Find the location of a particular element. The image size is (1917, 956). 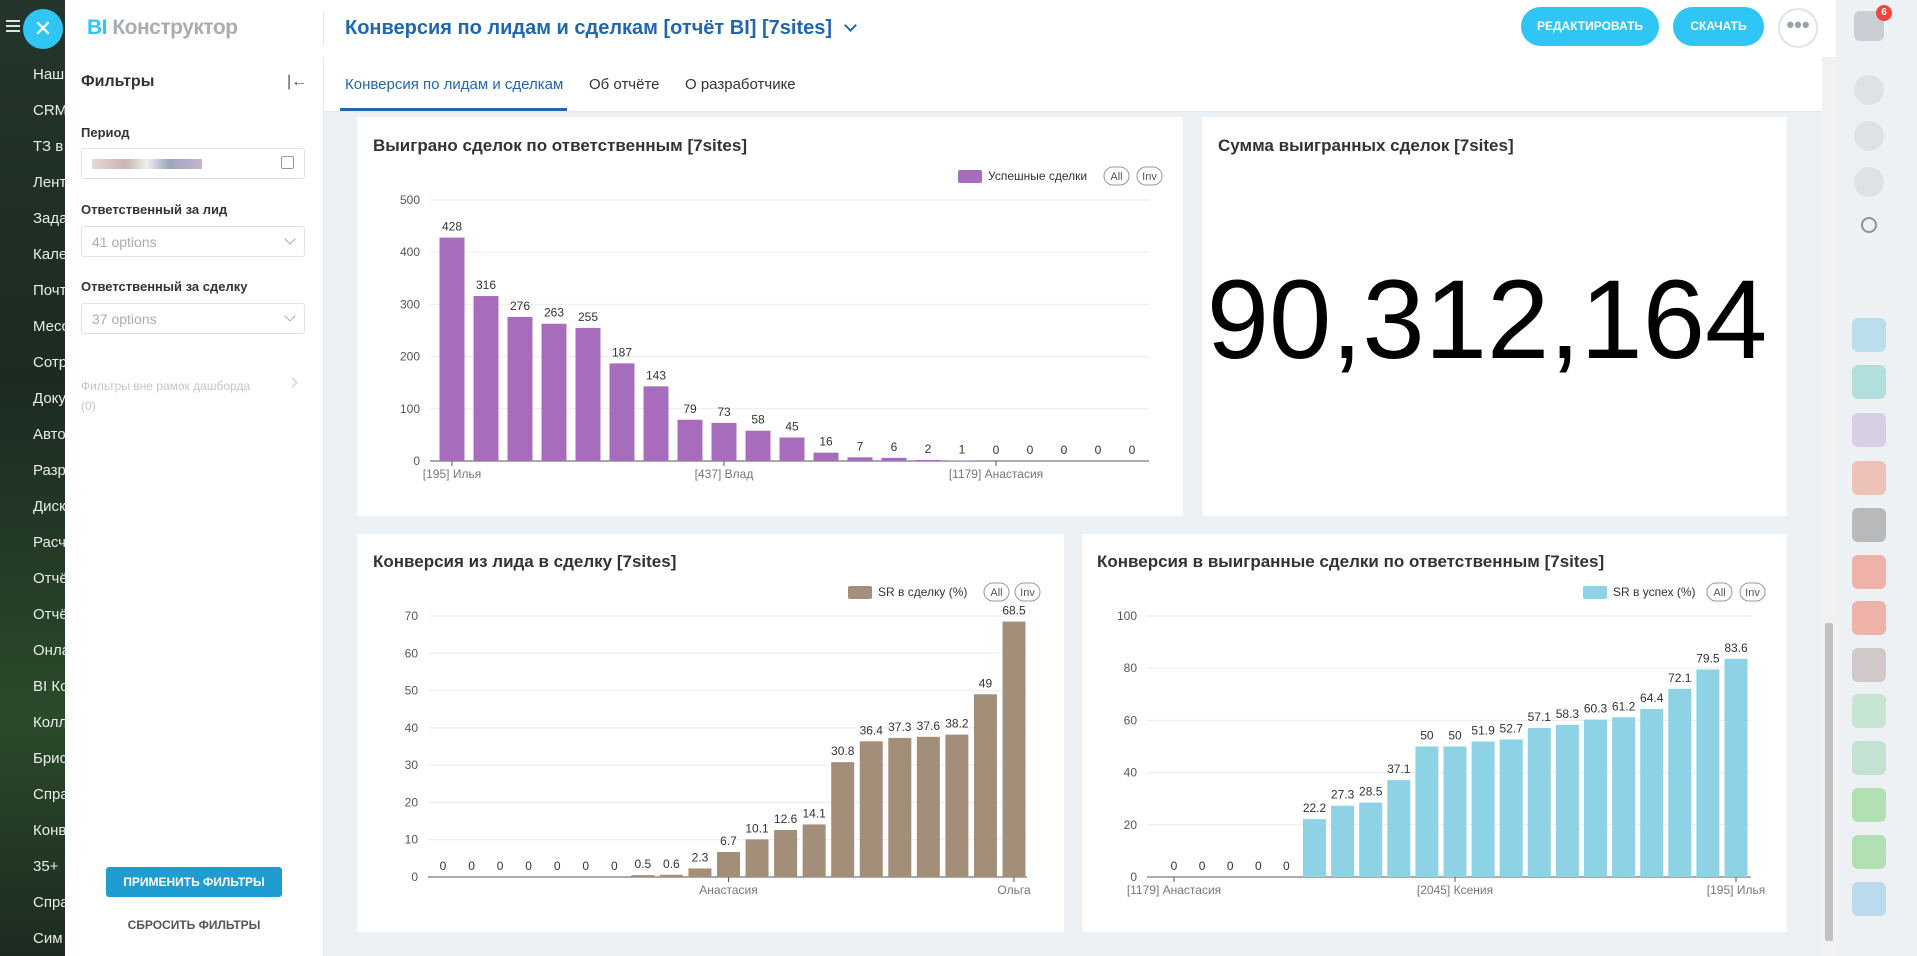

lead-owner-label: Ответственный за лид is located at coordinates (154, 209).